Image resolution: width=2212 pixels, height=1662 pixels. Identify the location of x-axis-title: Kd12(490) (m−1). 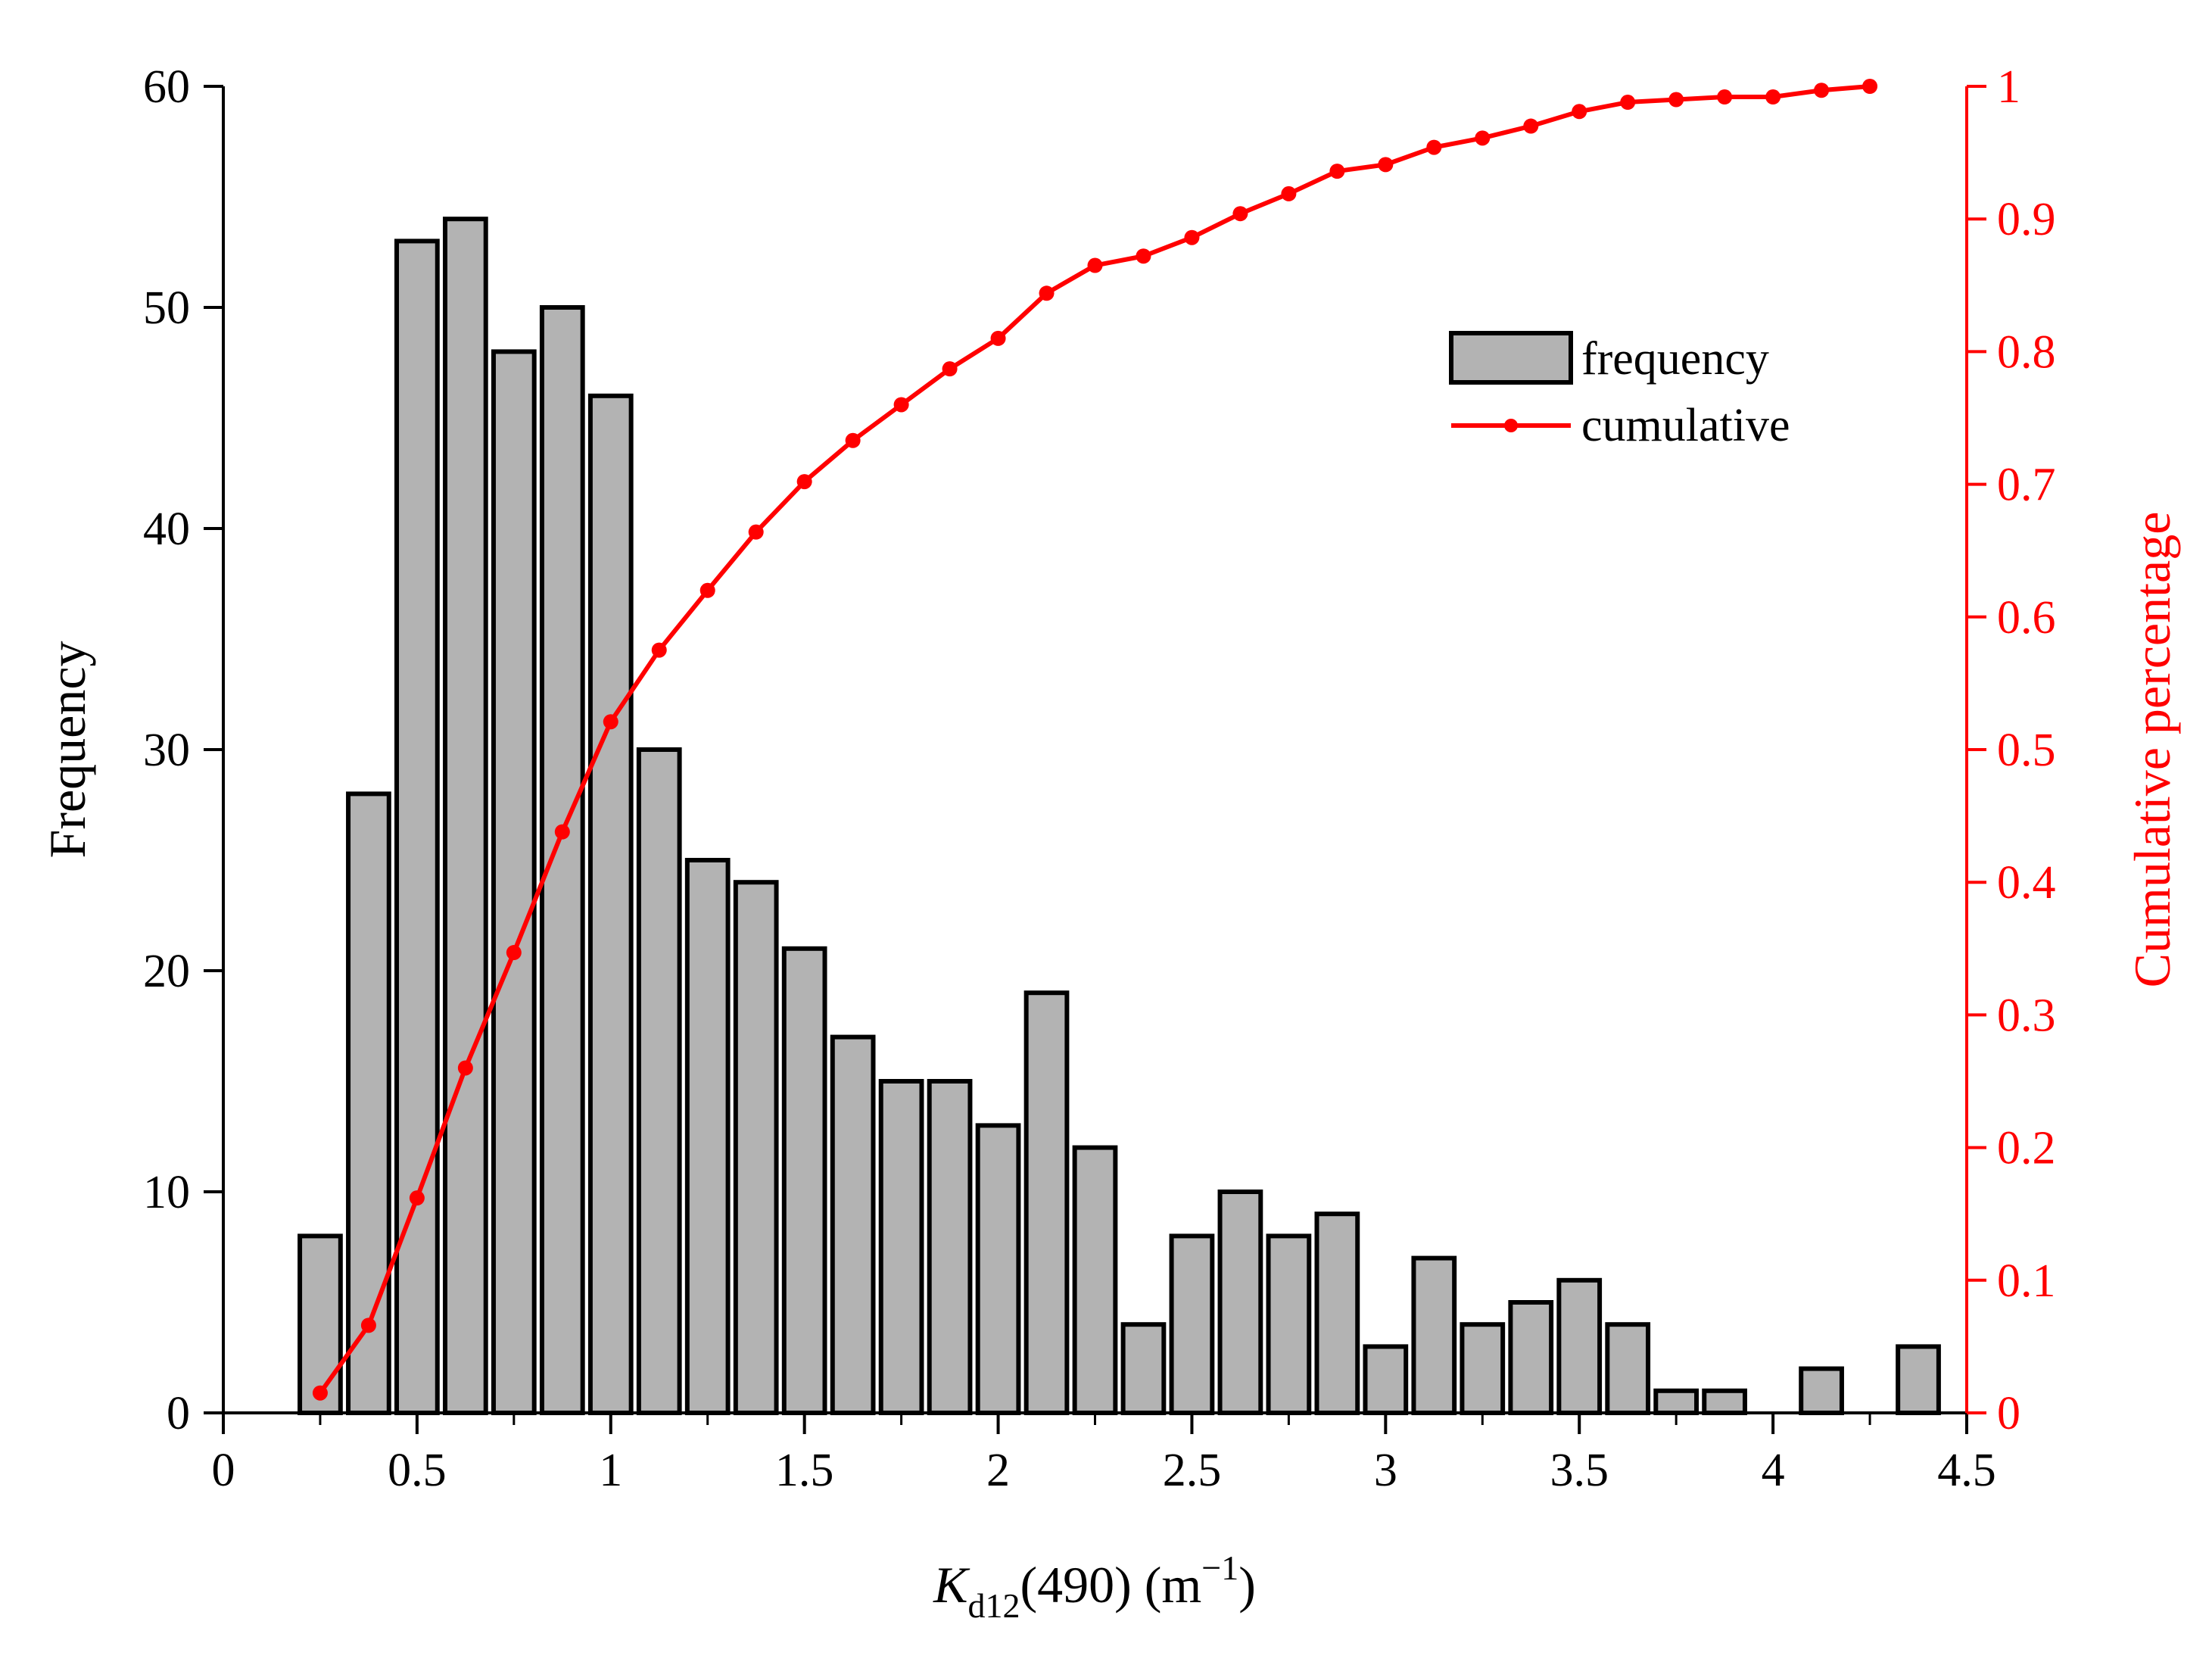
(1094, 1586).